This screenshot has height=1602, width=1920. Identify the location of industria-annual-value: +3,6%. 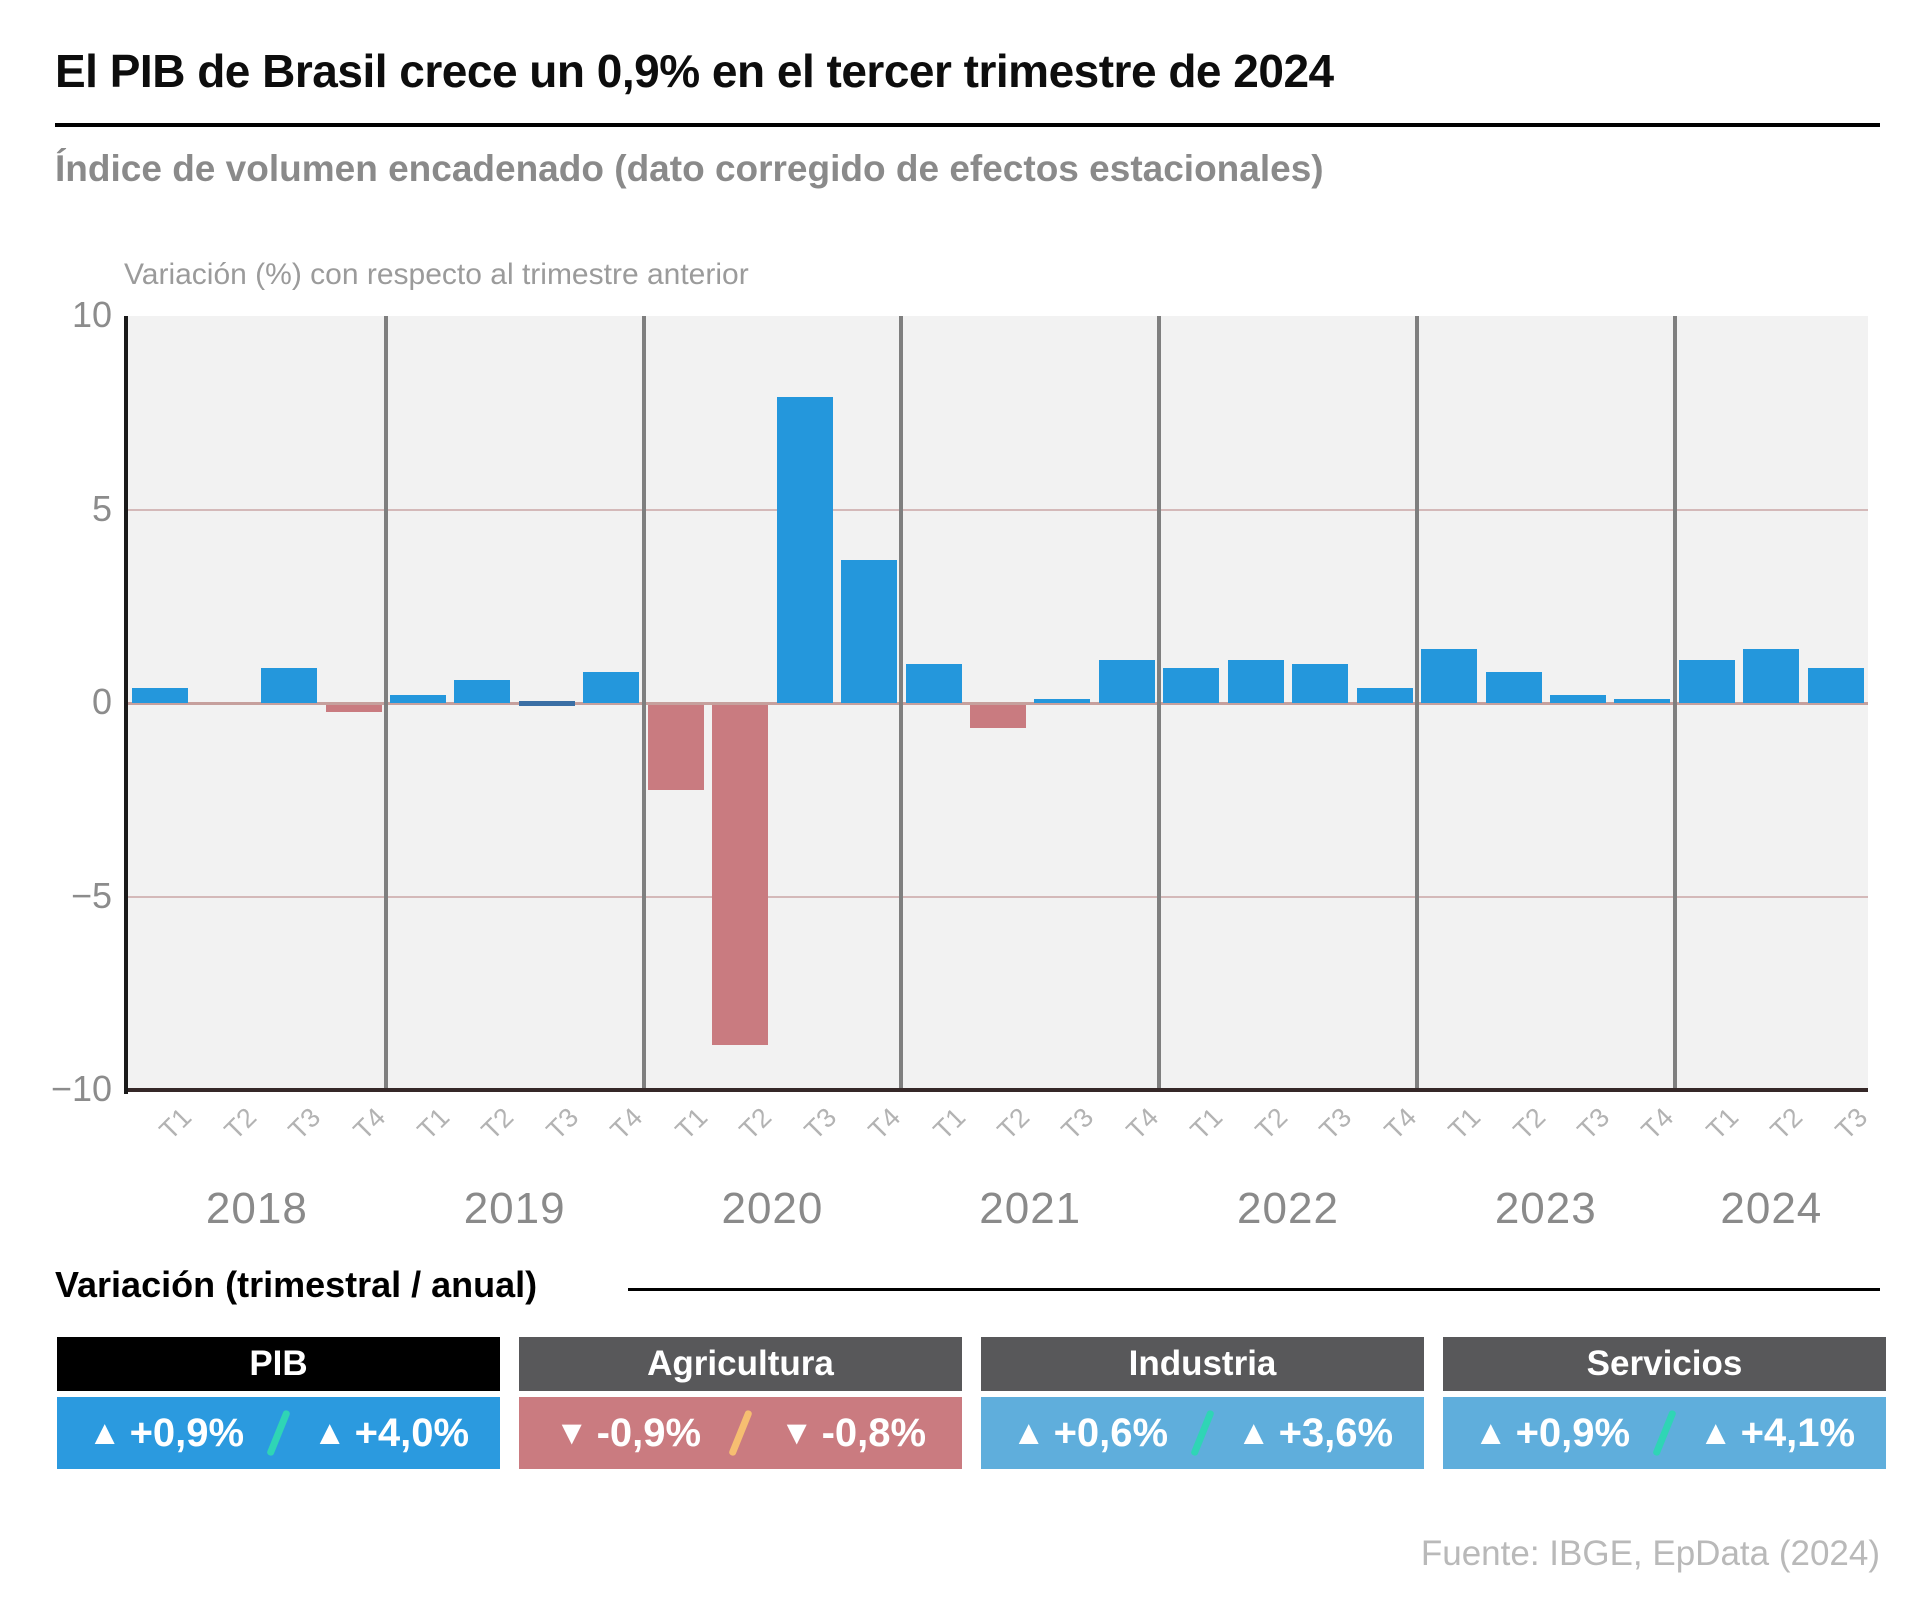
(1336, 1432).